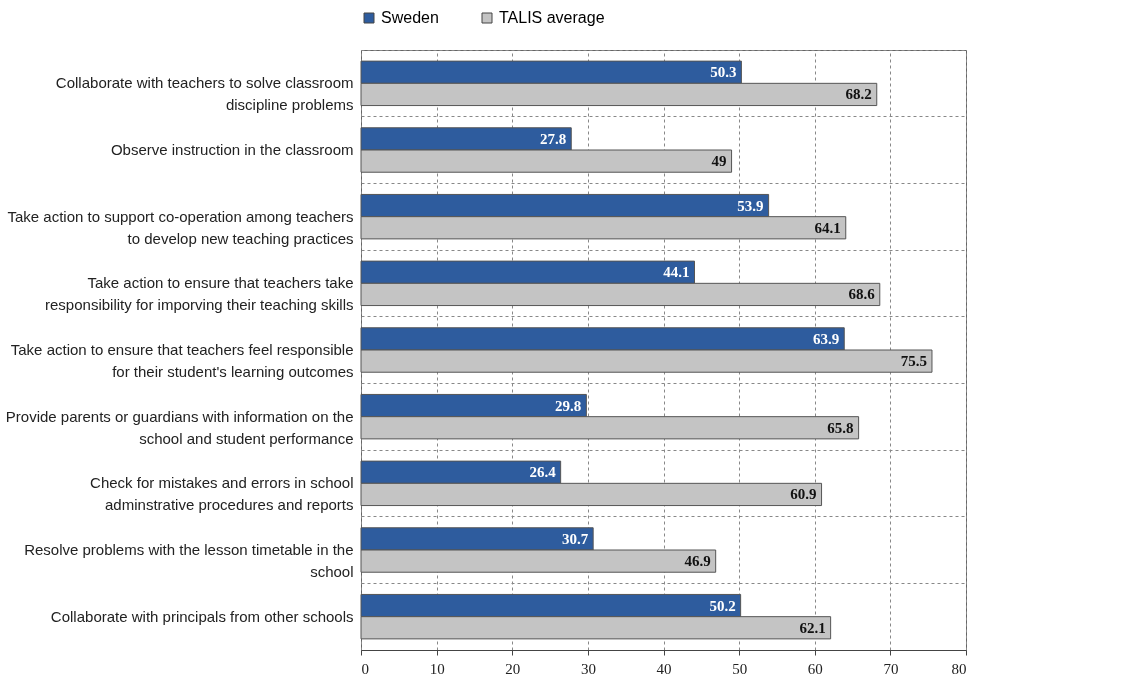 This screenshot has height=692, width=1129. Describe the element at coordinates (858, 94) in the screenshot. I see `data-label: 68.2` at that location.